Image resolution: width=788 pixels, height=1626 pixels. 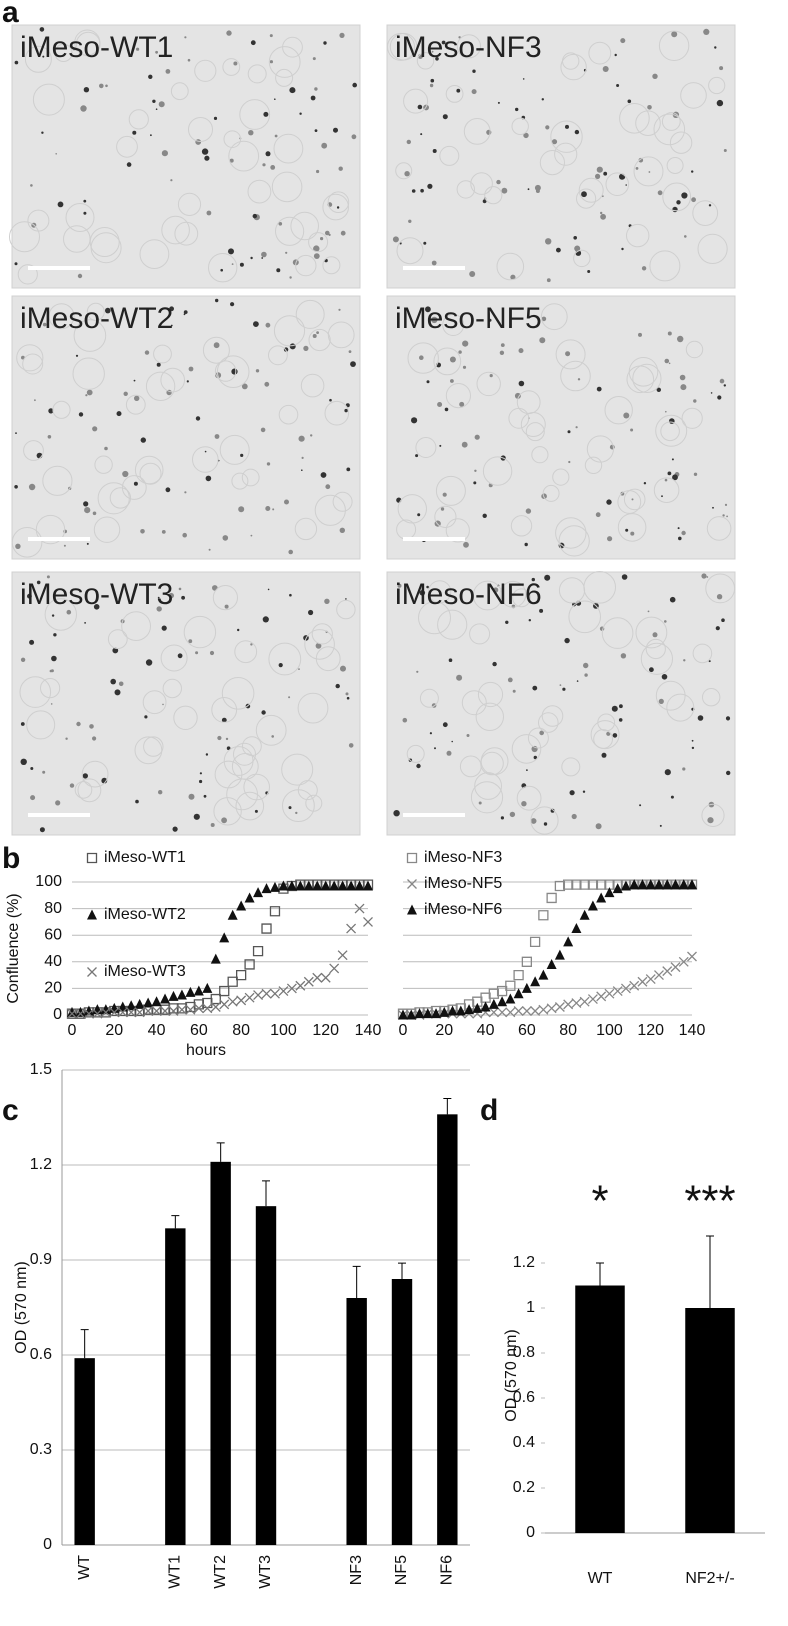 What do you see at coordinates (13, 948) in the screenshot?
I see `y-axis-label: Confluence (%)` at bounding box center [13, 948].